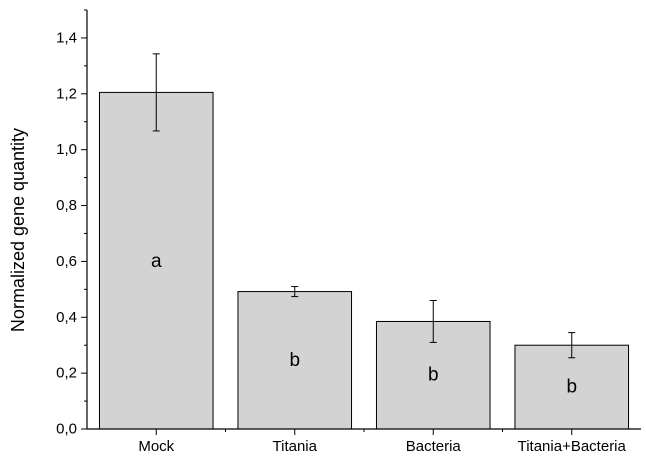  I want to click on y-axis-title: Normalized gene quantity, so click(18, 230).